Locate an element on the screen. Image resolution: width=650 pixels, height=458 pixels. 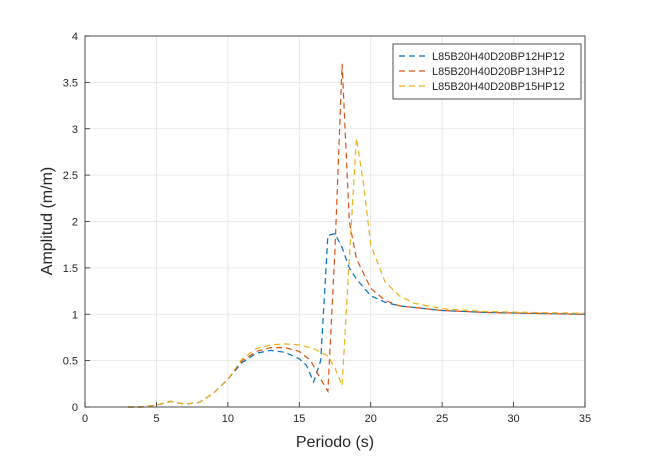
x-axis-label: Periodo (s) is located at coordinates (335, 442).